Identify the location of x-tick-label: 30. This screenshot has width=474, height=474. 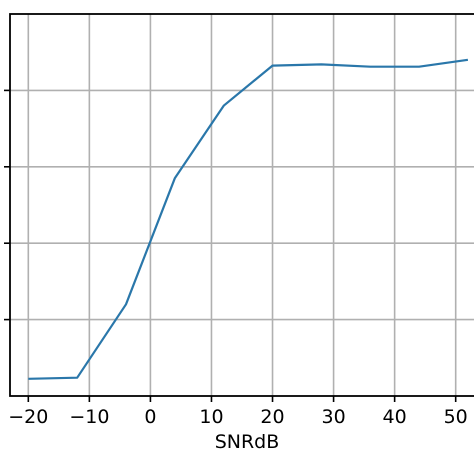
(333, 417).